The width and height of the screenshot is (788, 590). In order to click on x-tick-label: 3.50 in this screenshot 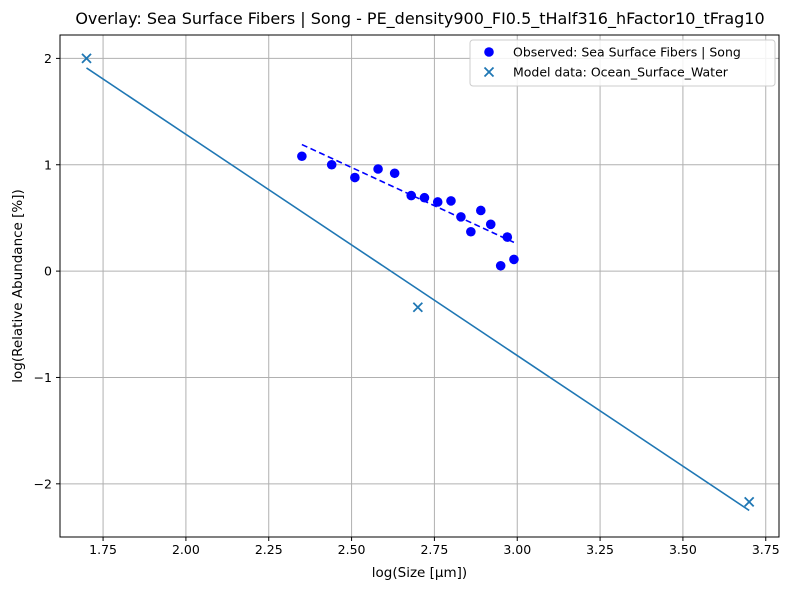, I will do `click(683, 549)`.